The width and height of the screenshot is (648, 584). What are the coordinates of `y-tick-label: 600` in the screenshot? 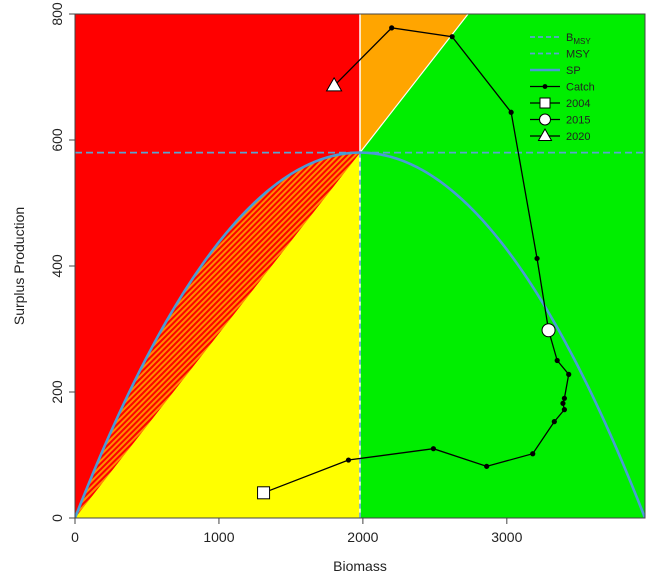 It's located at (57, 140).